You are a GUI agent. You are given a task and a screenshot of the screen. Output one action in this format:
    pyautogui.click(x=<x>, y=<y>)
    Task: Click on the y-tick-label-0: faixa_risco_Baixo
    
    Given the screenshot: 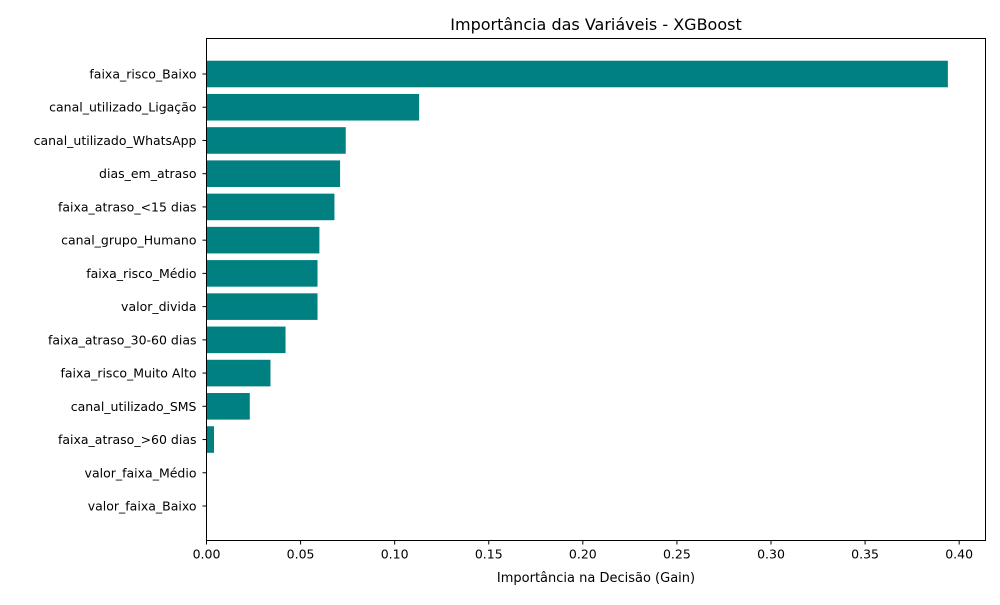 What is the action you would take?
    pyautogui.click(x=142, y=74)
    